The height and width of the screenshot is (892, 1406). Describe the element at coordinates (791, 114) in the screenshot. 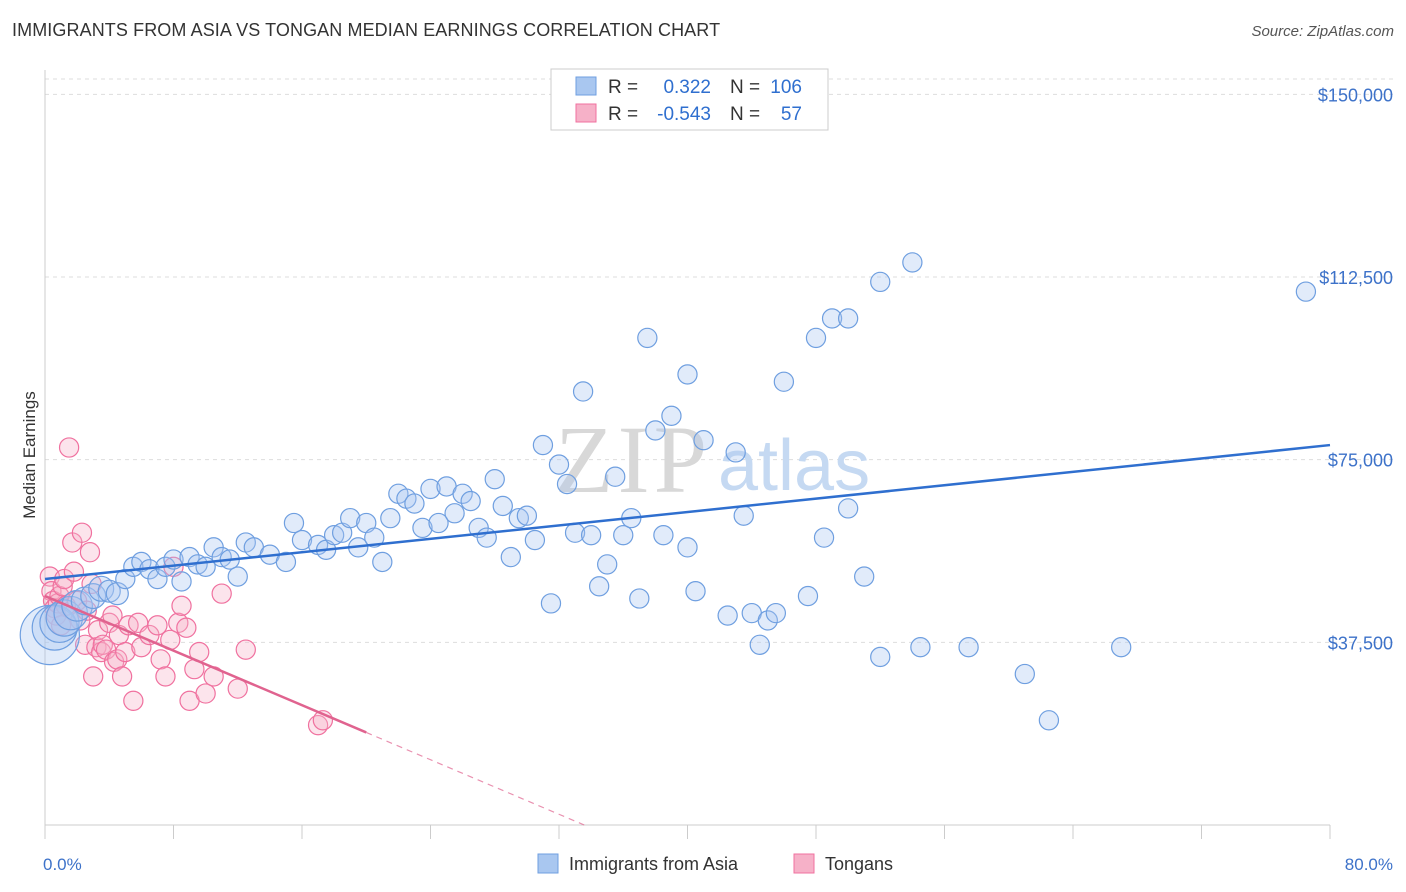

I see `legend-n-value-2: 57` at that location.